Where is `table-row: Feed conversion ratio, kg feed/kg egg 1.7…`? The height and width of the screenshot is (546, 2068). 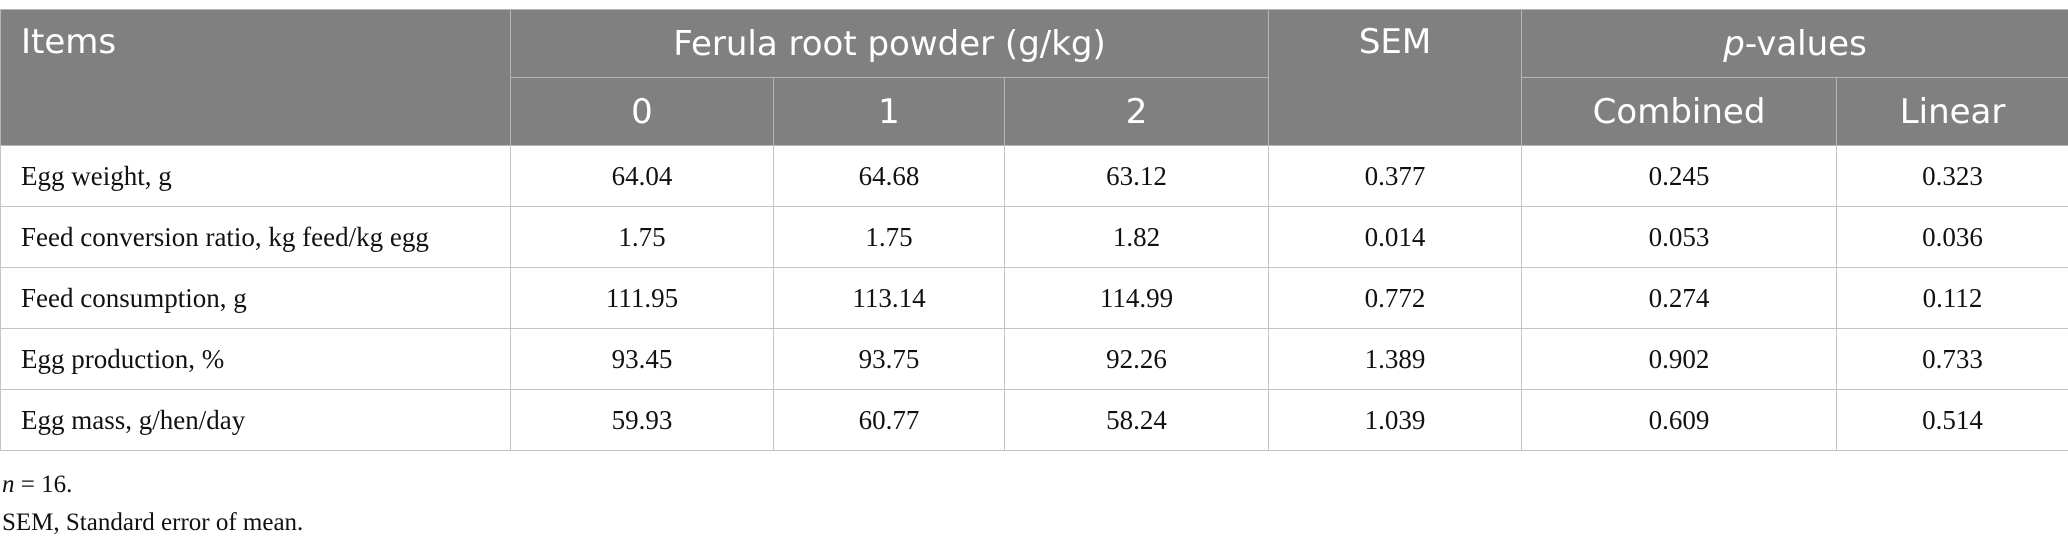
table-row: Feed conversion ratio, kg feed/kg egg 1.7… is located at coordinates (1034, 237).